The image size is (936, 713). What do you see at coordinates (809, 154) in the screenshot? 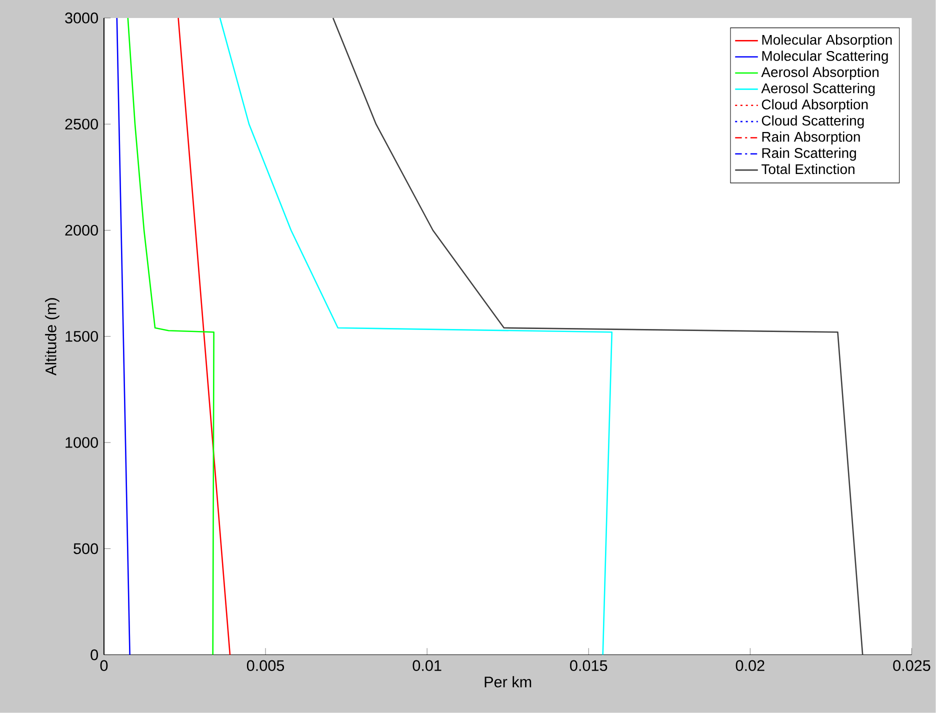
I see `legend-label: Rain Scattering` at bounding box center [809, 154].